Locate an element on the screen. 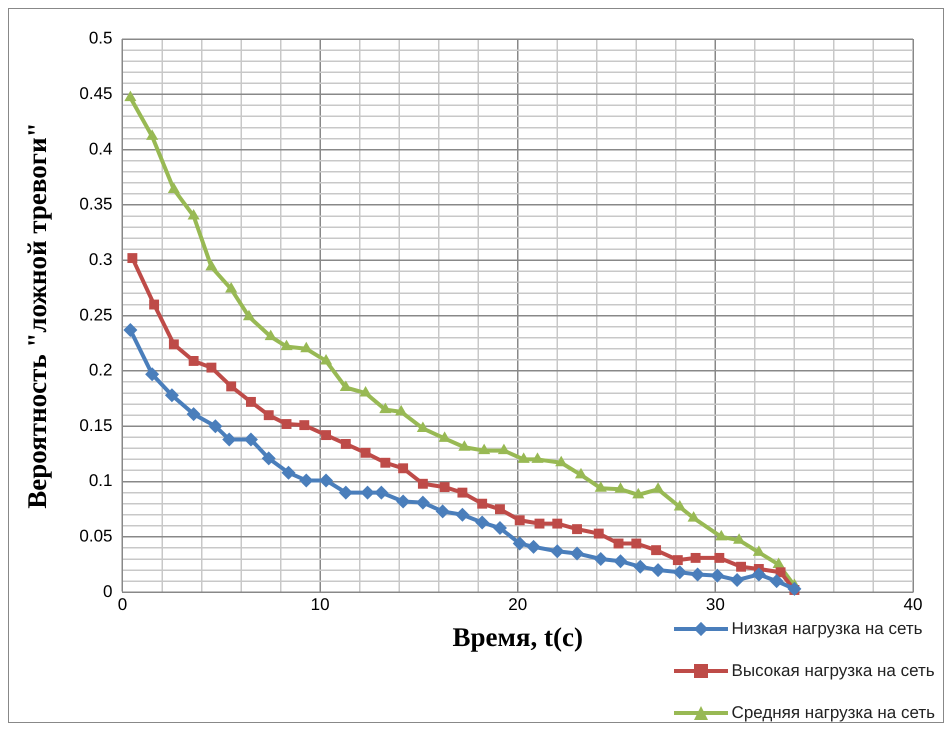 The height and width of the screenshot is (731, 952). y-tick-label: 0.5 is located at coordinates (100, 38).